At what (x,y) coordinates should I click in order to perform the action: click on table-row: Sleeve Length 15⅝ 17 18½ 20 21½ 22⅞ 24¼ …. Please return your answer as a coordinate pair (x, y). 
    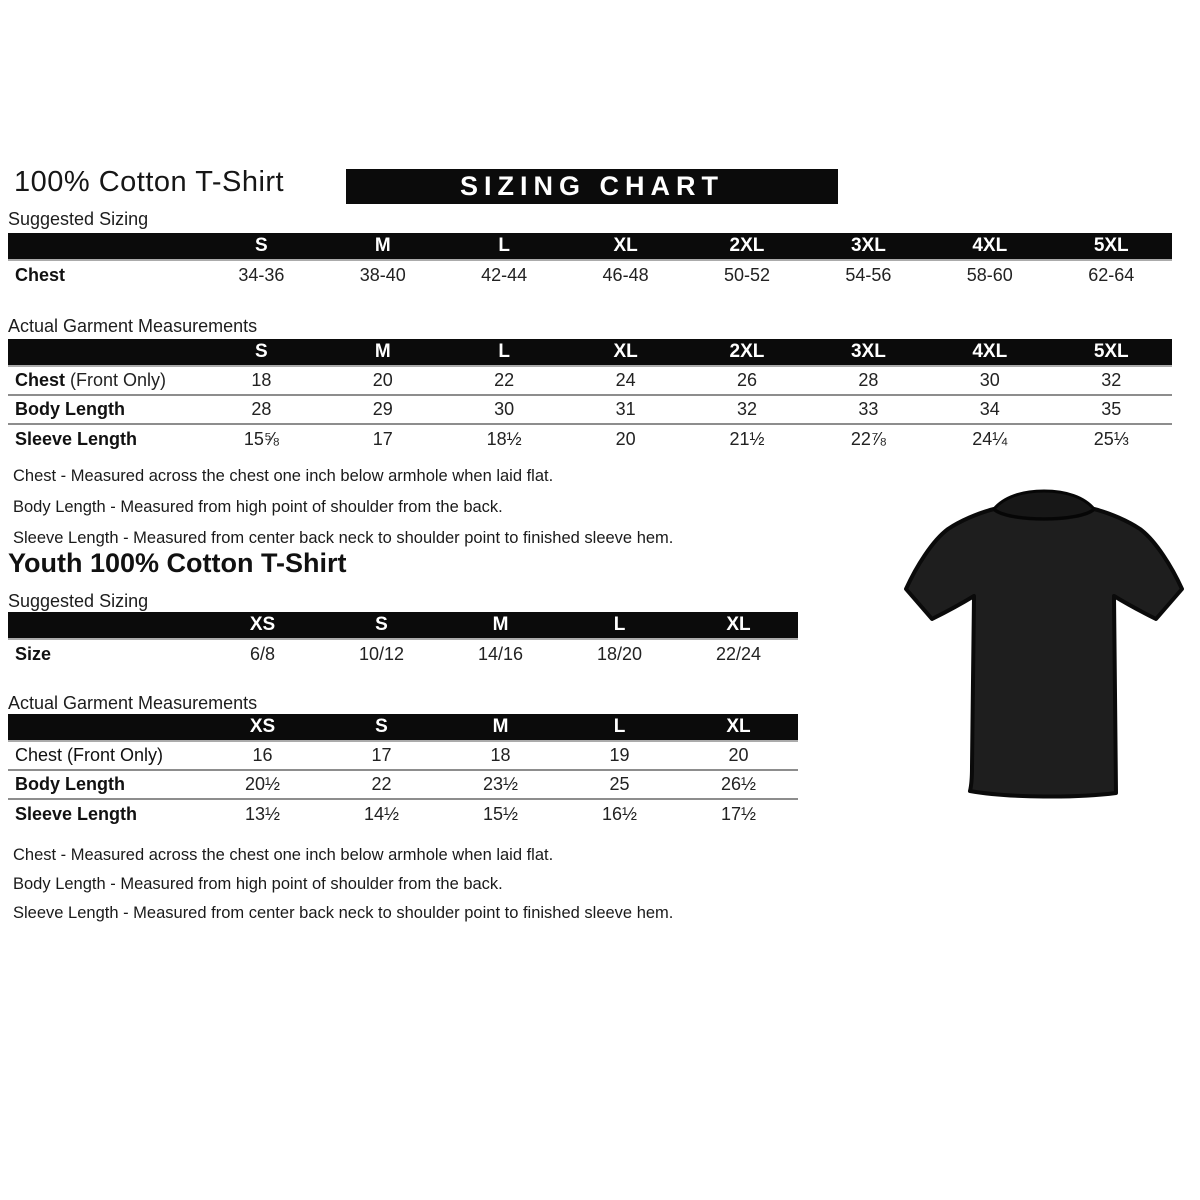
    Looking at the image, I should click on (590, 438).